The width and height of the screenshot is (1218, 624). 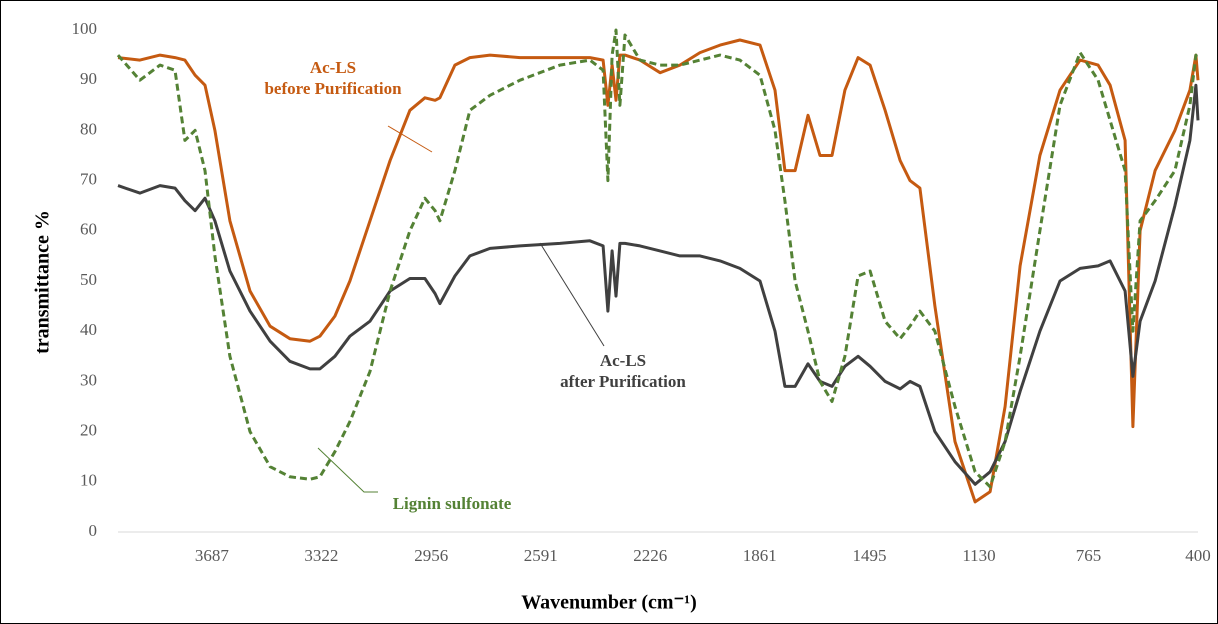 What do you see at coordinates (609, 603) in the screenshot?
I see `x-axis-label: Wavenumber (cm⁻¹)` at bounding box center [609, 603].